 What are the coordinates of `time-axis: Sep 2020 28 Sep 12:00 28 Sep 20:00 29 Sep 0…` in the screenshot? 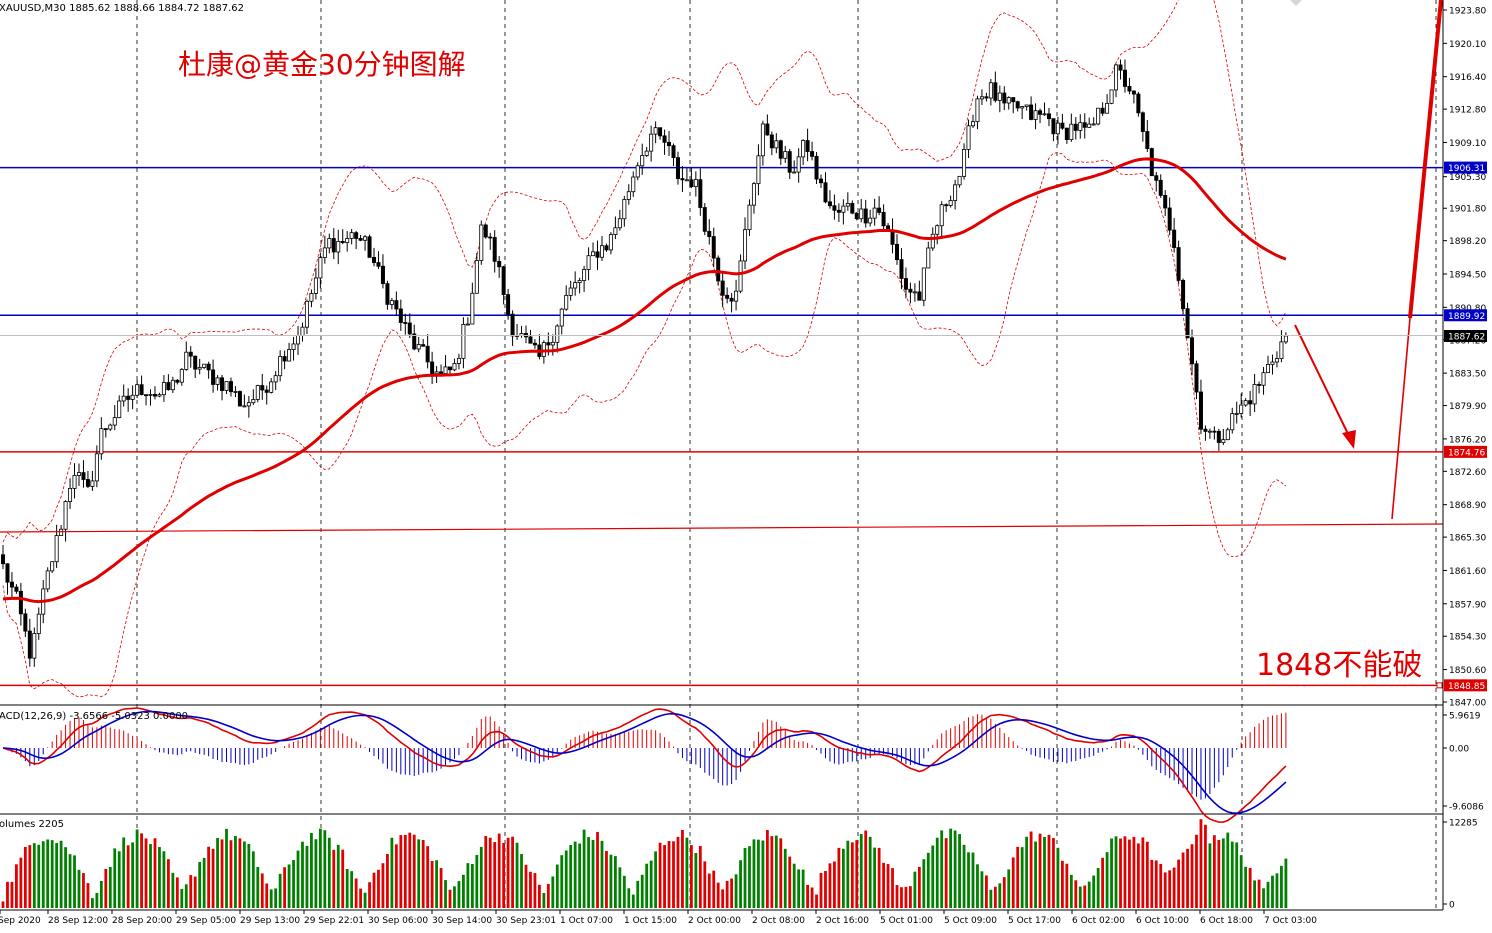 It's located at (658, 918).